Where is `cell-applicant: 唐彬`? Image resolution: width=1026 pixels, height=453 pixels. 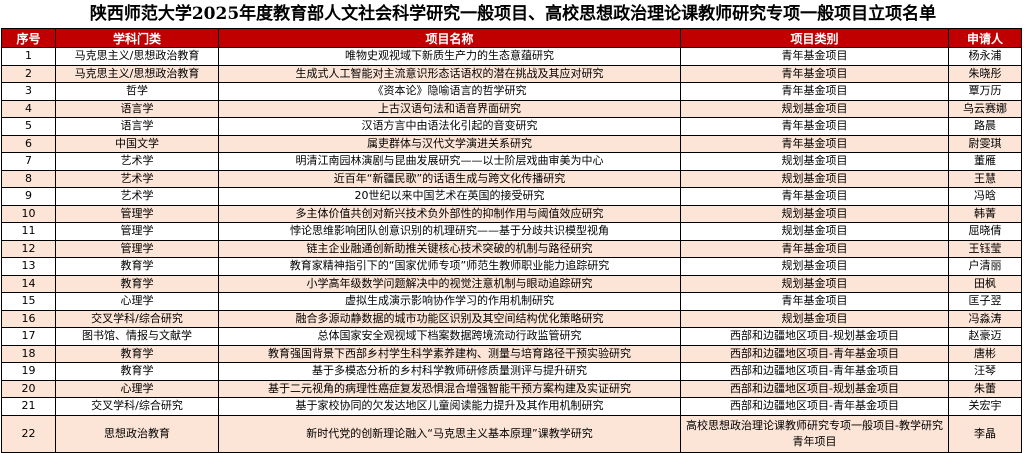 cell-applicant: 唐彬 is located at coordinates (985, 353).